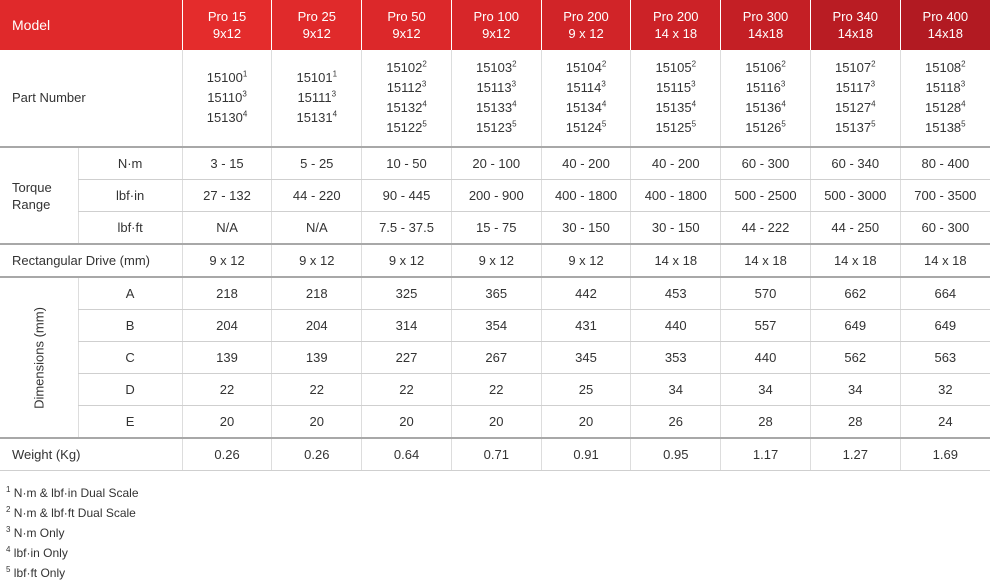 The height and width of the screenshot is (583, 990). Describe the element at coordinates (765, 25) in the screenshot. I see `model-column-header: Pro 300 14x18` at that location.